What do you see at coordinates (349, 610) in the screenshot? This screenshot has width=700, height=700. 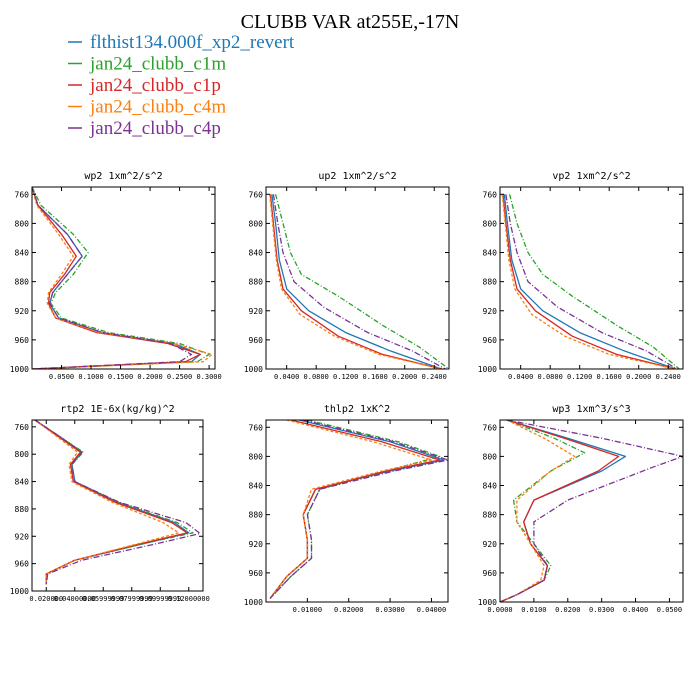 I see `x-tick-label: 0.02000` at bounding box center [349, 610].